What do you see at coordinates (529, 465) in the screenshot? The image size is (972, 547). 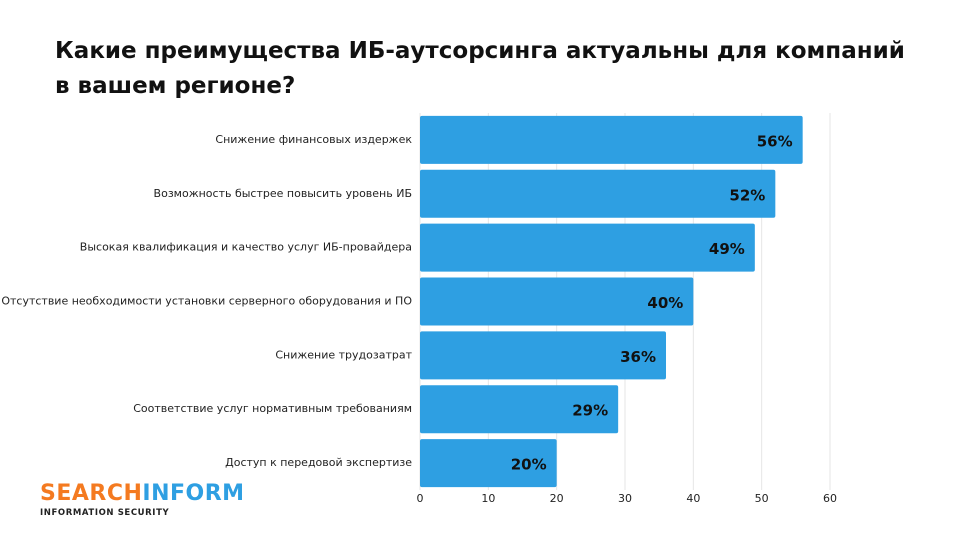 I see `value-label: 20%` at bounding box center [529, 465].